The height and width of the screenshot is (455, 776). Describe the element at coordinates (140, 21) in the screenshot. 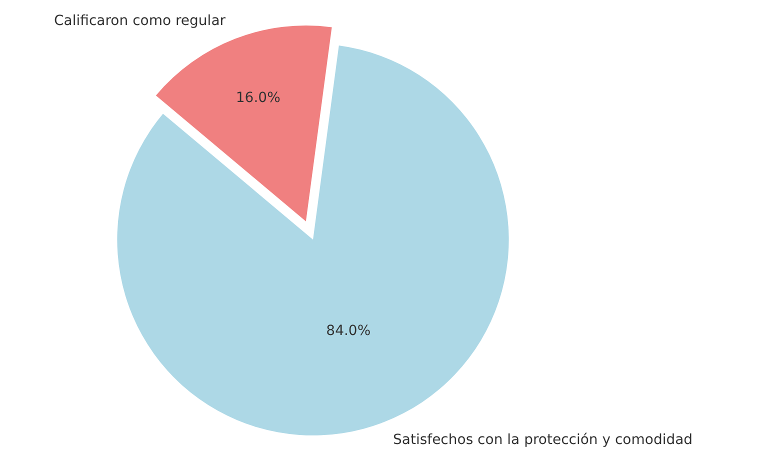

I see `slice-label: Calificaron como regular` at that location.